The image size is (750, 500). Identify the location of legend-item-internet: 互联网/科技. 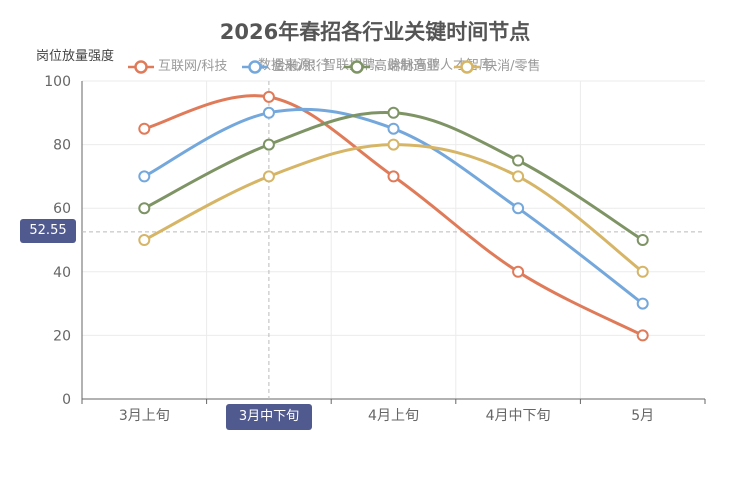
(177, 64).